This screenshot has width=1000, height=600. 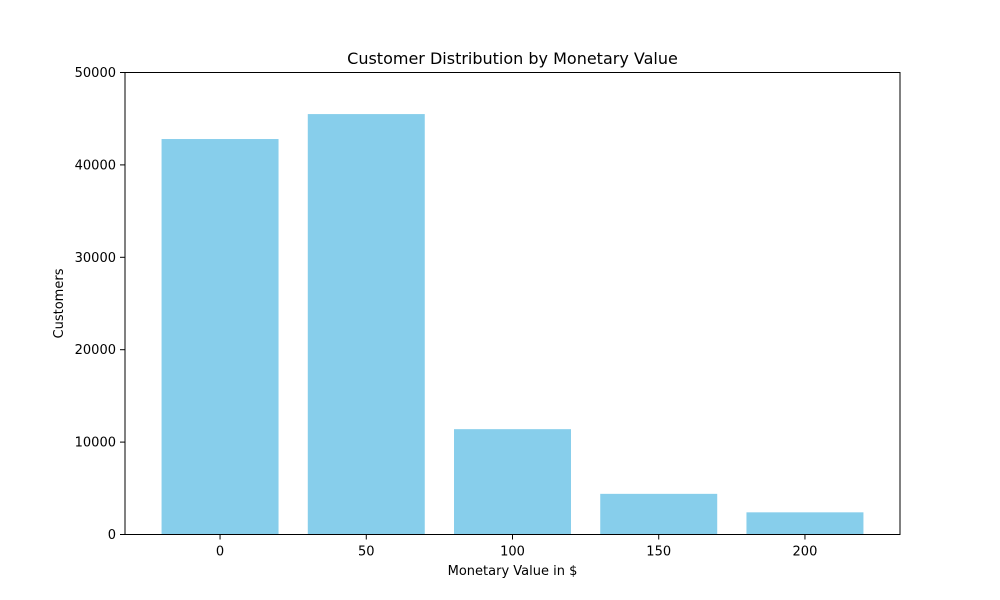 What do you see at coordinates (366, 552) in the screenshot?
I see `x-tick-label: 50` at bounding box center [366, 552].